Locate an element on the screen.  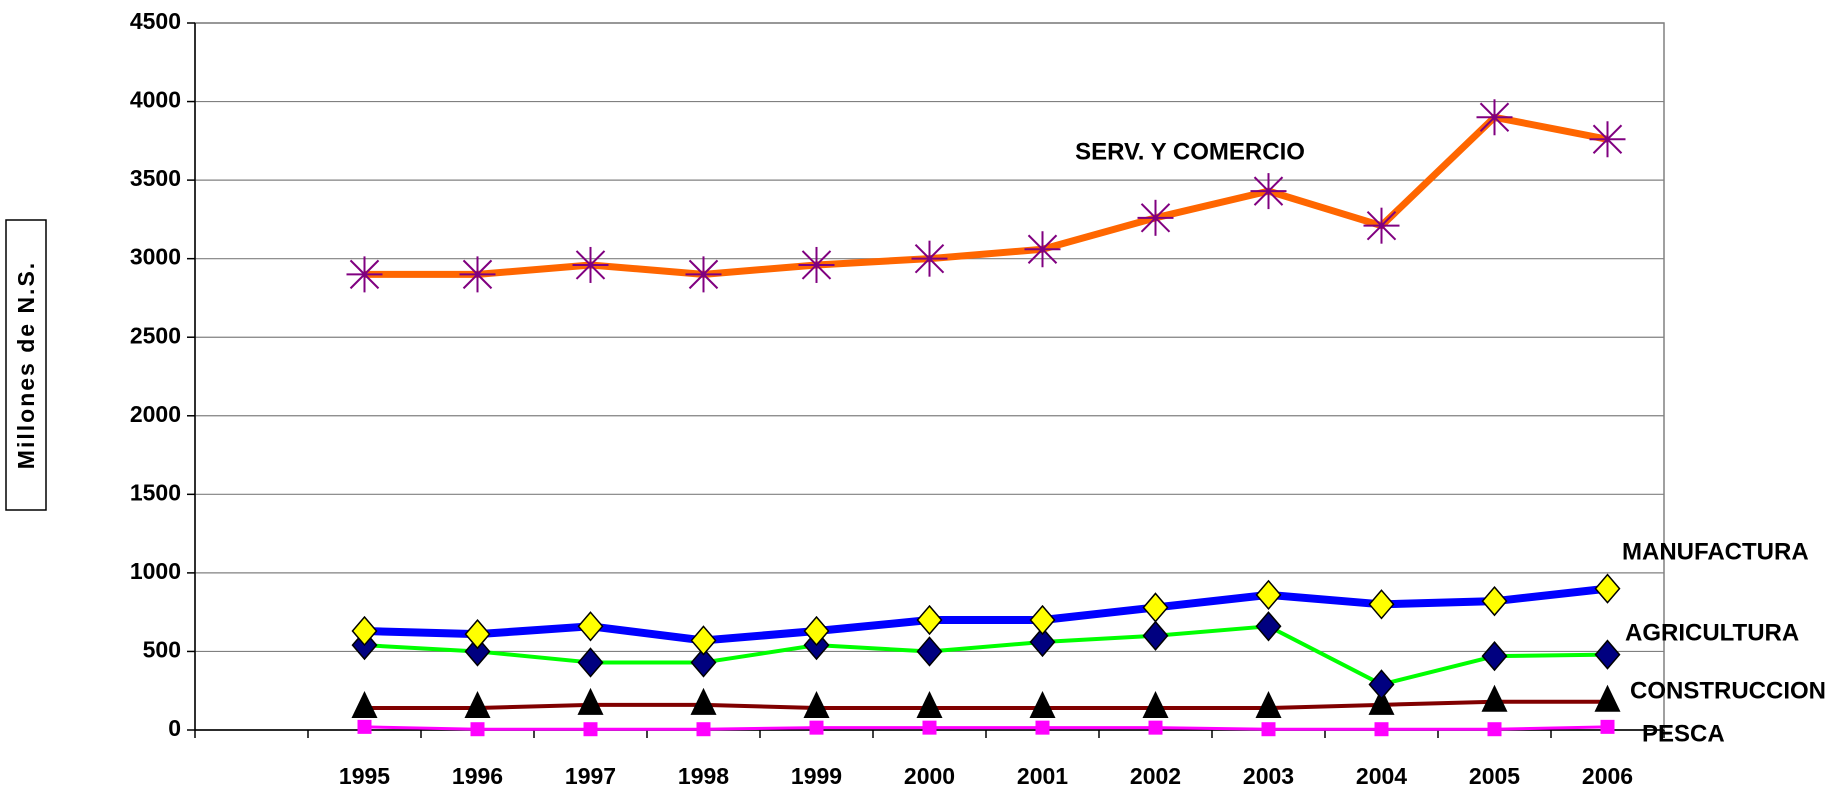
y-axis-title: Millones de N.S. is located at coordinates (26, 365).